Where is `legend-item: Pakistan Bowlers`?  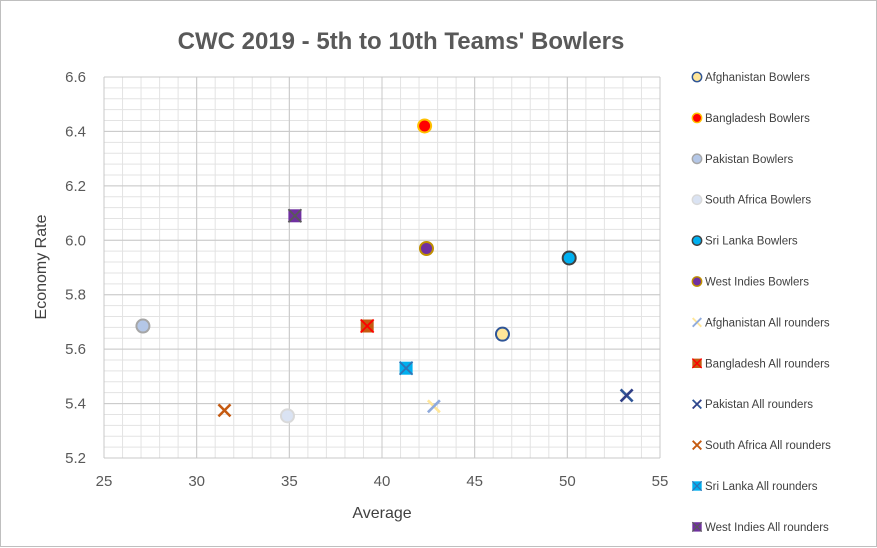
legend-item: Pakistan Bowlers is located at coordinates (742, 159).